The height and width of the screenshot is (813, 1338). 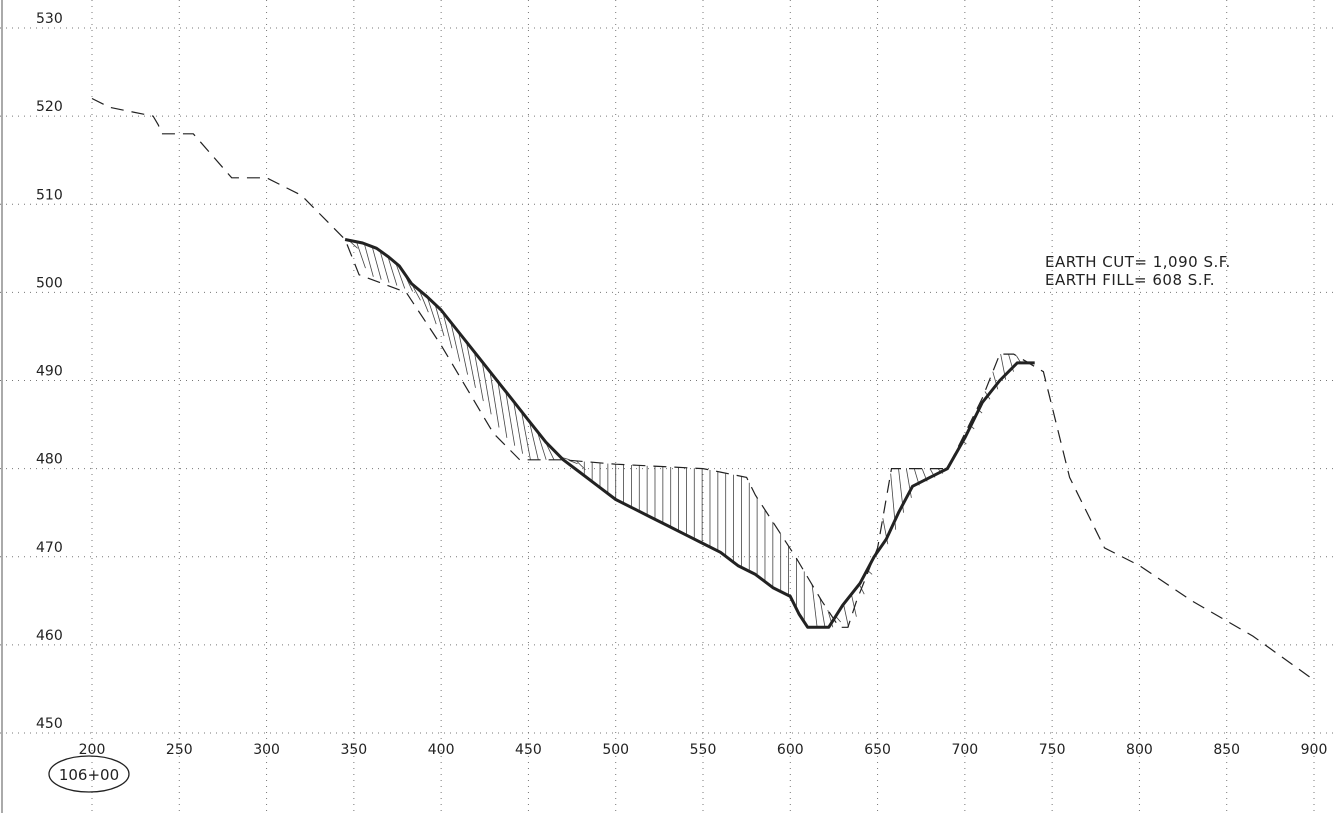 I want to click on y-tick-label: 510, so click(x=49, y=195).